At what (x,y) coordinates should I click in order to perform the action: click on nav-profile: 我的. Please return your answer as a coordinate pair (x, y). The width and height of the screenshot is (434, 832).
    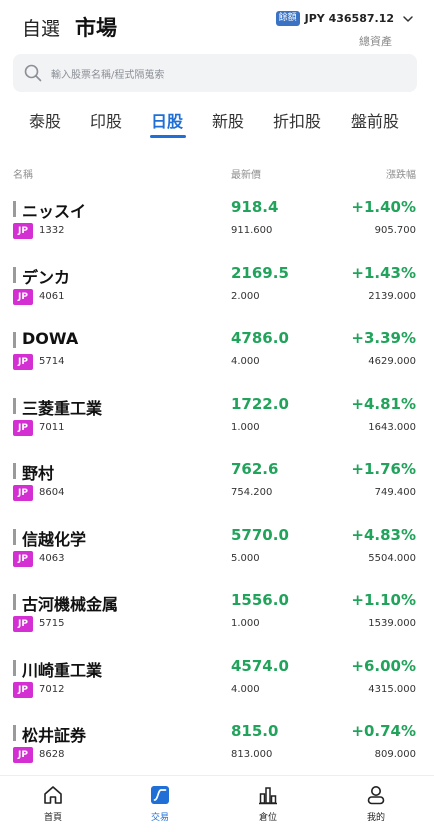
    Looking at the image, I should click on (376, 803).